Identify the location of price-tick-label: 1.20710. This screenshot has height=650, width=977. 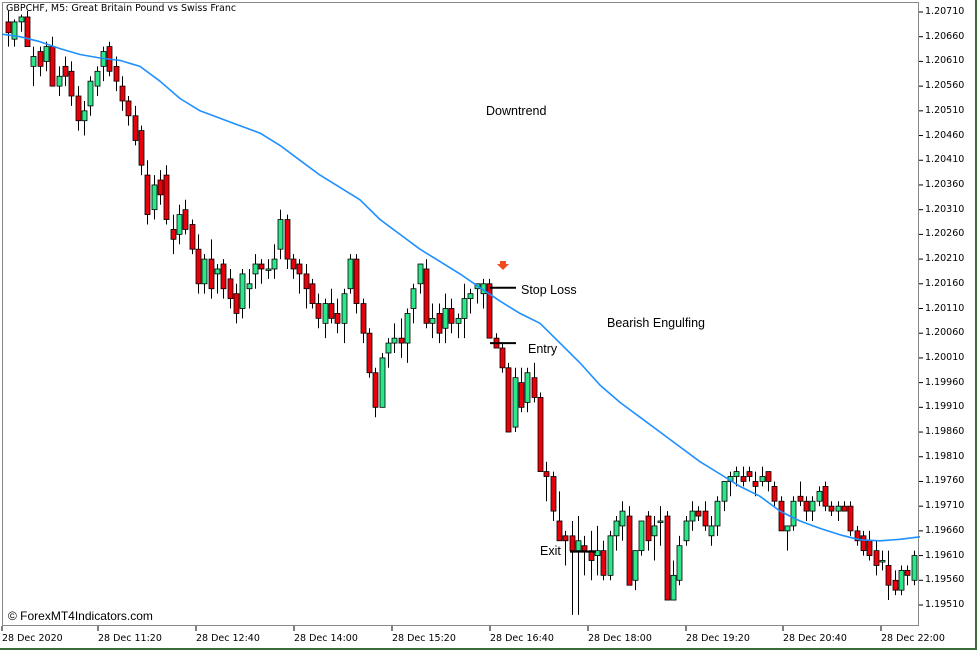
(945, 11).